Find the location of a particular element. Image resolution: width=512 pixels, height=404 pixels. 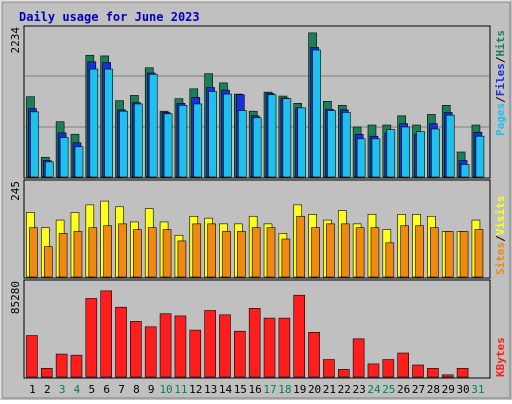

day-label-4: 4 is located at coordinates (77, 389).